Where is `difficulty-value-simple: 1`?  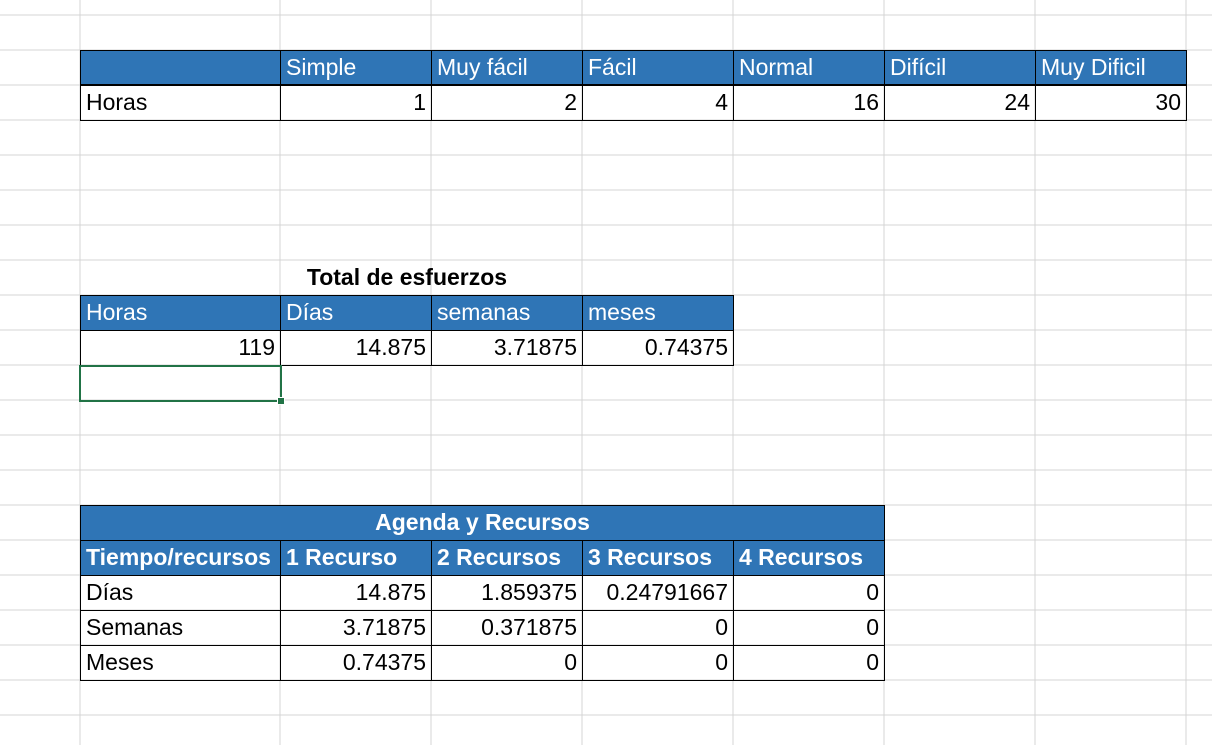 difficulty-value-simple: 1 is located at coordinates (356, 103).